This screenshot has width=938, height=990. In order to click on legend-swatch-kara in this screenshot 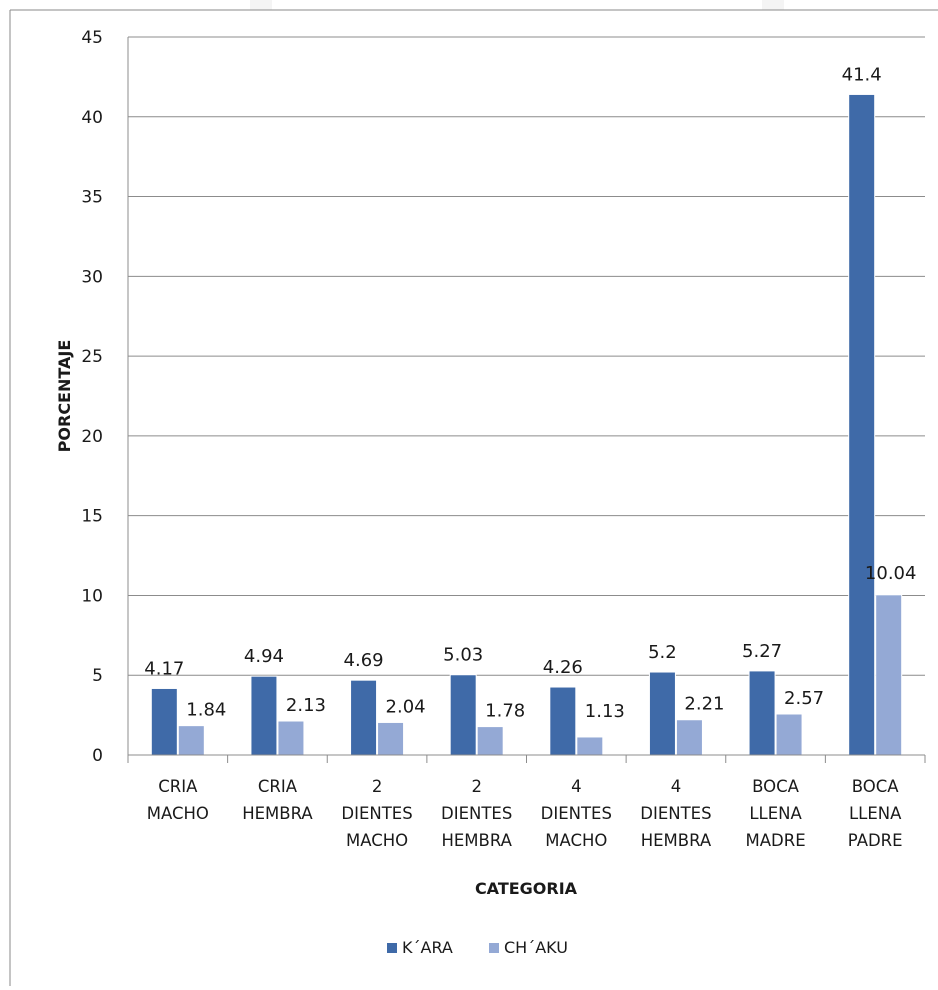, I will do `click(392, 948)`.